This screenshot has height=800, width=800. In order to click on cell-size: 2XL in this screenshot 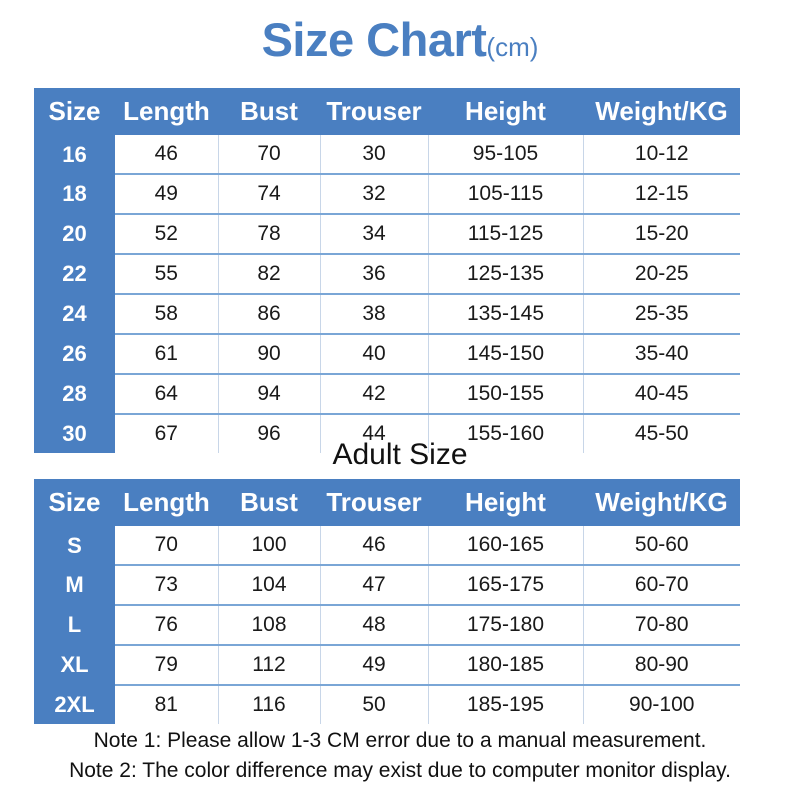, I will do `click(74, 704)`.